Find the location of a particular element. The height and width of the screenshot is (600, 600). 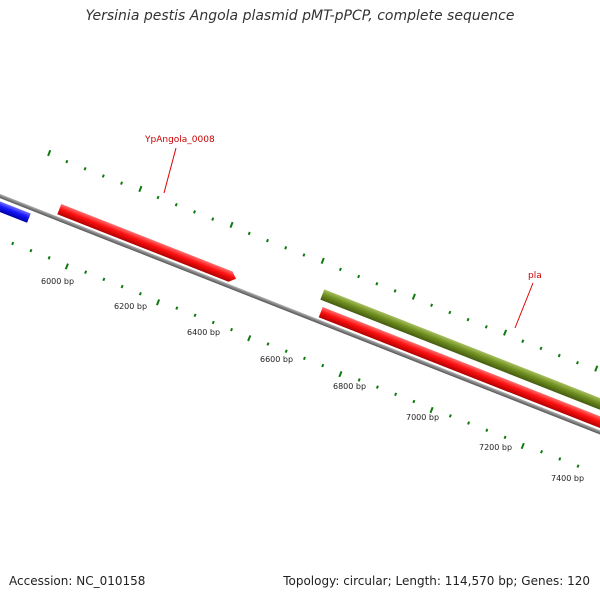

gene-red-lower-feature is located at coordinates (459, 371).